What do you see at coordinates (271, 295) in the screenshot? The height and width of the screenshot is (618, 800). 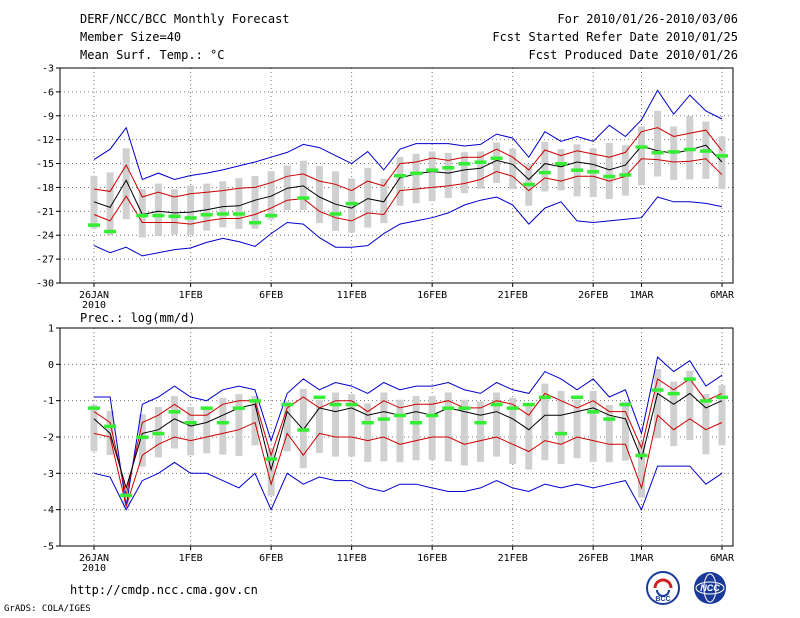 I see `temp-xtick-label: 6FEB` at bounding box center [271, 295].